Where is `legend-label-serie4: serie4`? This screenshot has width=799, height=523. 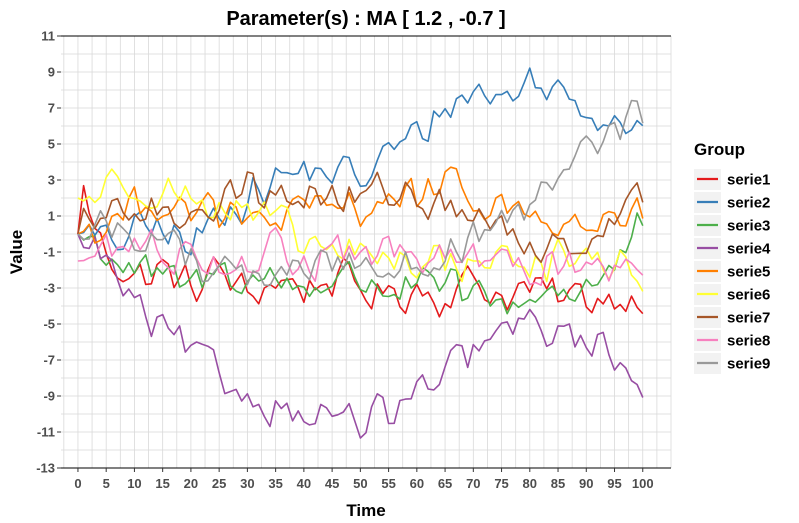 legend-label-serie4: serie4 is located at coordinates (749, 249).